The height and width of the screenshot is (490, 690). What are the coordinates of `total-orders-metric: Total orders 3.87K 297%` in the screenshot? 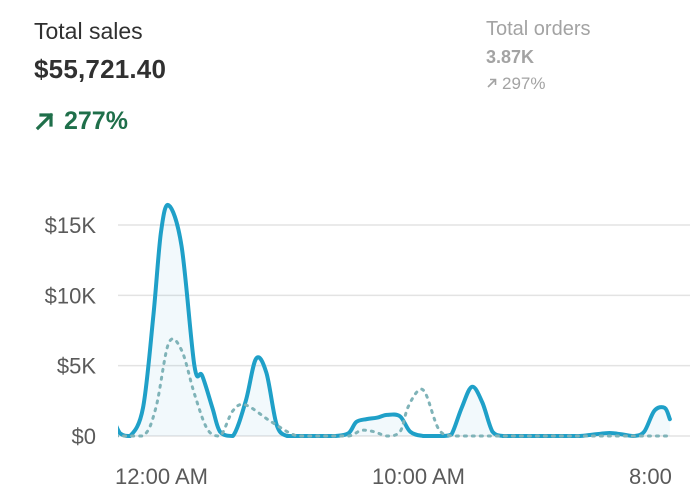 It's located at (538, 56).